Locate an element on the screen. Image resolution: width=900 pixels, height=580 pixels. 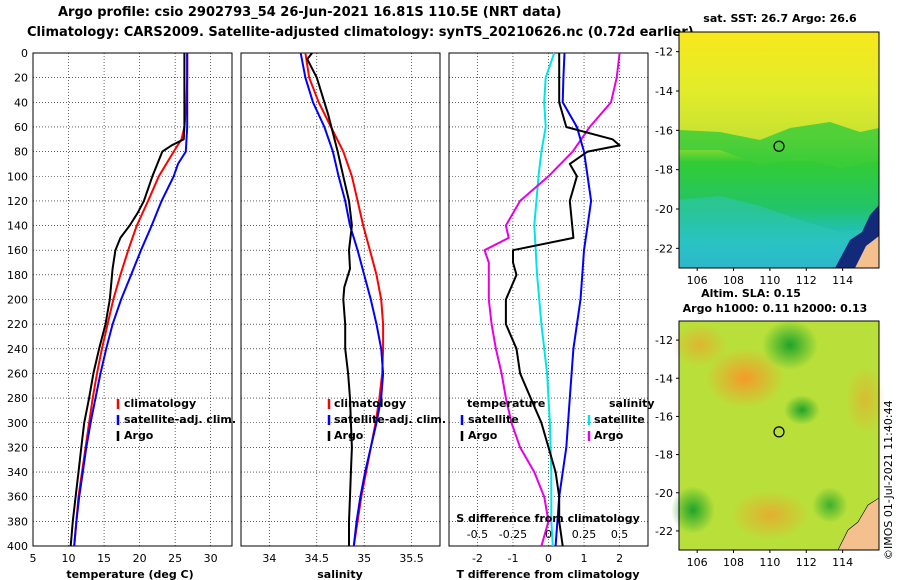
temperature-tick-label: 10 is located at coordinates (69, 558).